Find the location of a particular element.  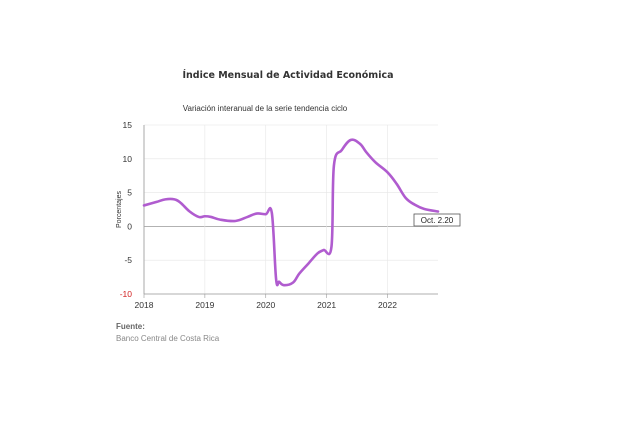

tooltip-label: Oct. 2.20 is located at coordinates (437, 220).